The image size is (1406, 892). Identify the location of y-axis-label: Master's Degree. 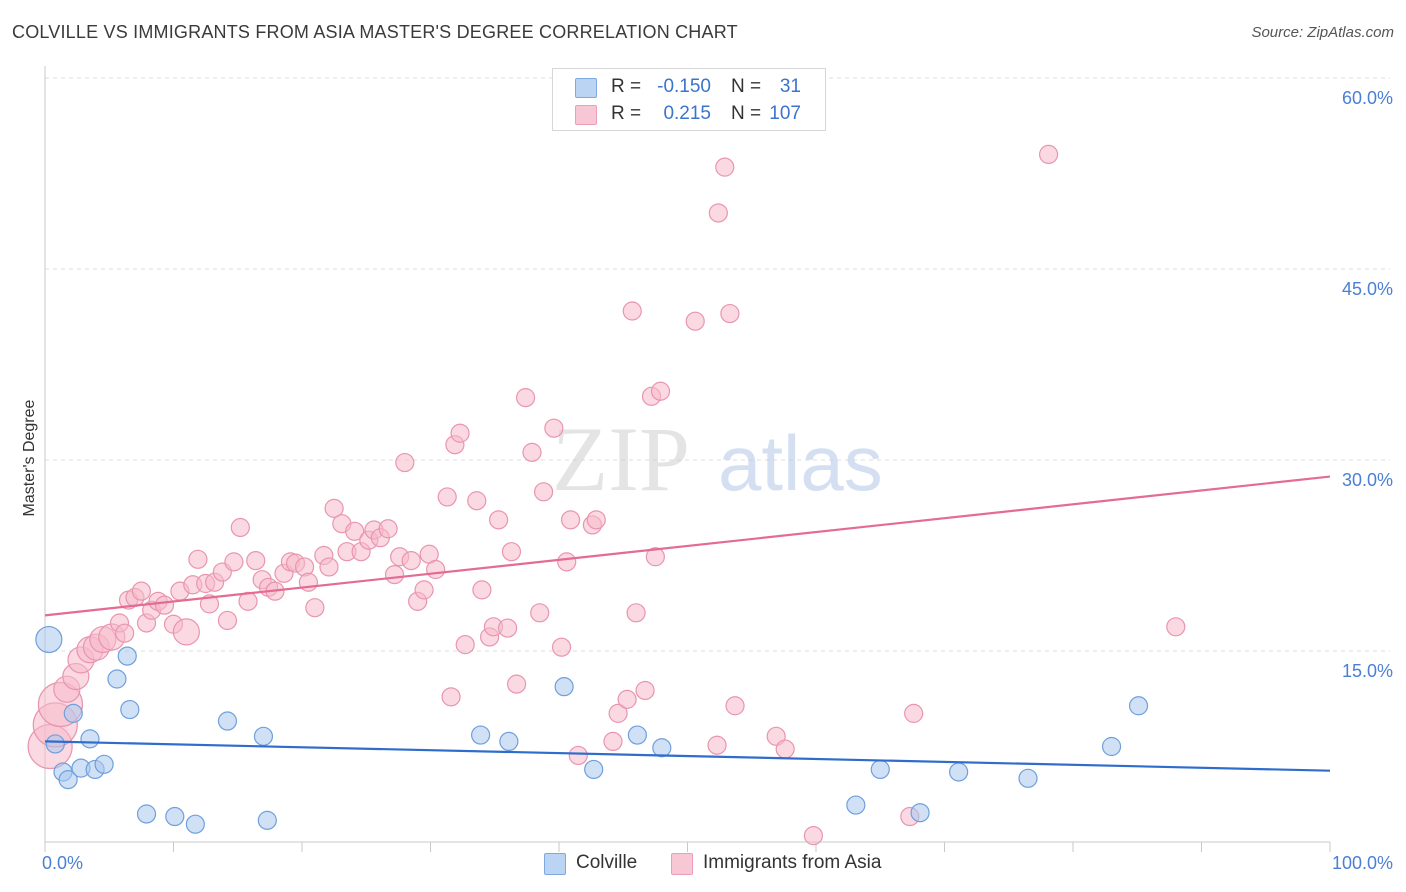
(29, 457).